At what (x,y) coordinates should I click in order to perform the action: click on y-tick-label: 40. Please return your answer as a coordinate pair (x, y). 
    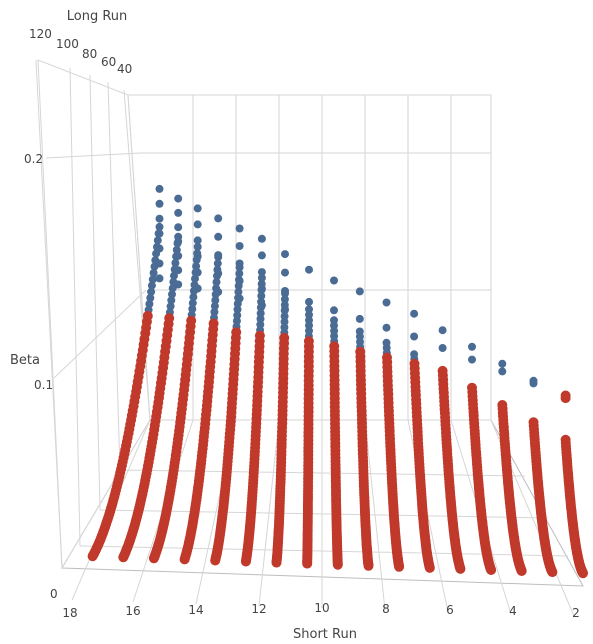
    Looking at the image, I should click on (124, 69).